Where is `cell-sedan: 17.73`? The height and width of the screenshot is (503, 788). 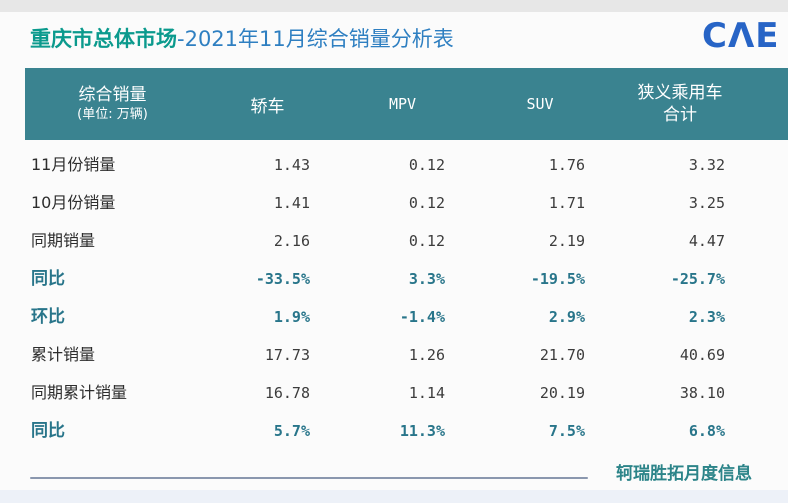 cell-sedan: 17.73 is located at coordinates (287, 355).